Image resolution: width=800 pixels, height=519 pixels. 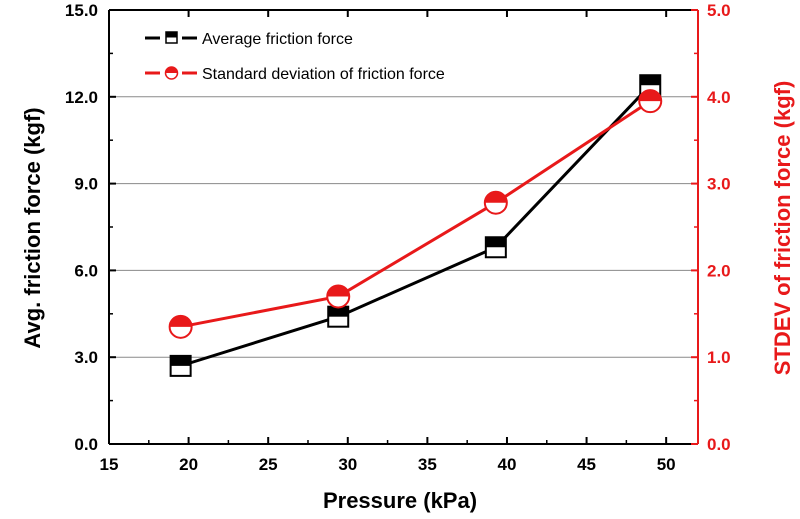 What do you see at coordinates (171, 35) in the screenshot?
I see `legend-marker-avg-fill` at bounding box center [171, 35].